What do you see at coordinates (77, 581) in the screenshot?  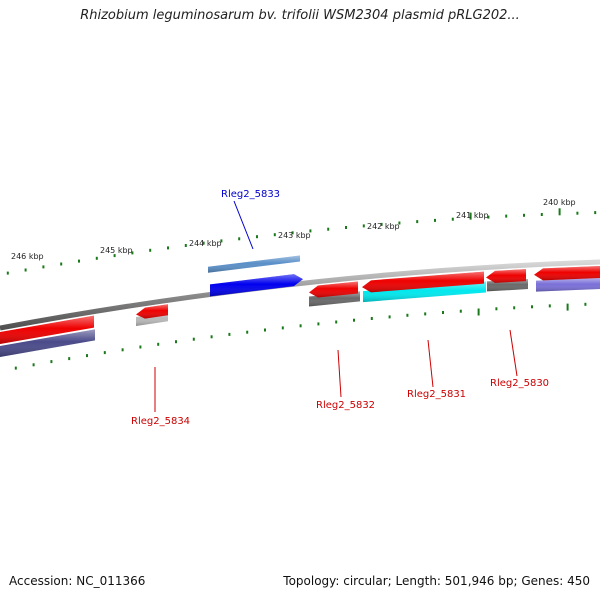 I see `accession-text: Accession: NC_011366` at bounding box center [77, 581].